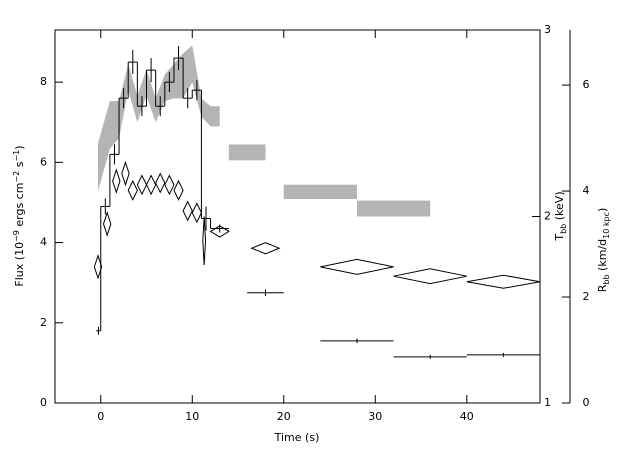  What do you see at coordinates (586, 296) in the screenshot?
I see `y3-tick-label: 2` at bounding box center [586, 296].